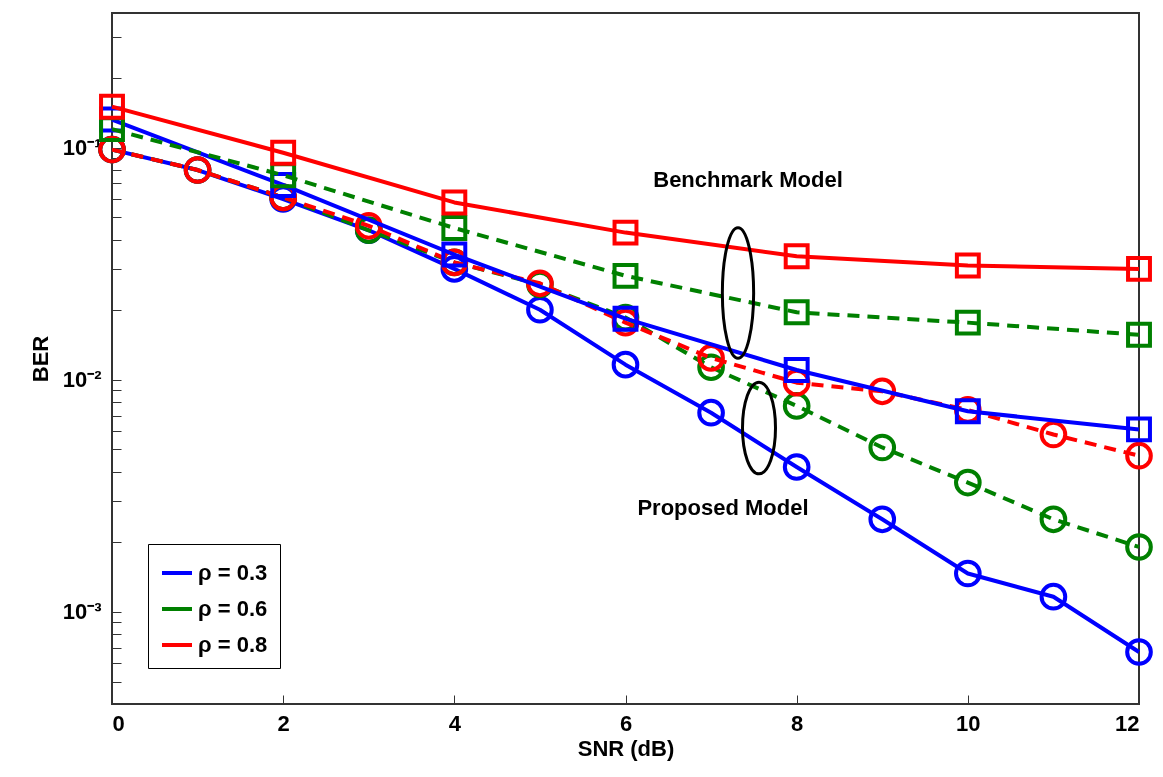 The height and width of the screenshot is (777, 1163). Describe the element at coordinates (82, 148) in the screenshot. I see `y-tick-label: 10⁻¹` at that location.